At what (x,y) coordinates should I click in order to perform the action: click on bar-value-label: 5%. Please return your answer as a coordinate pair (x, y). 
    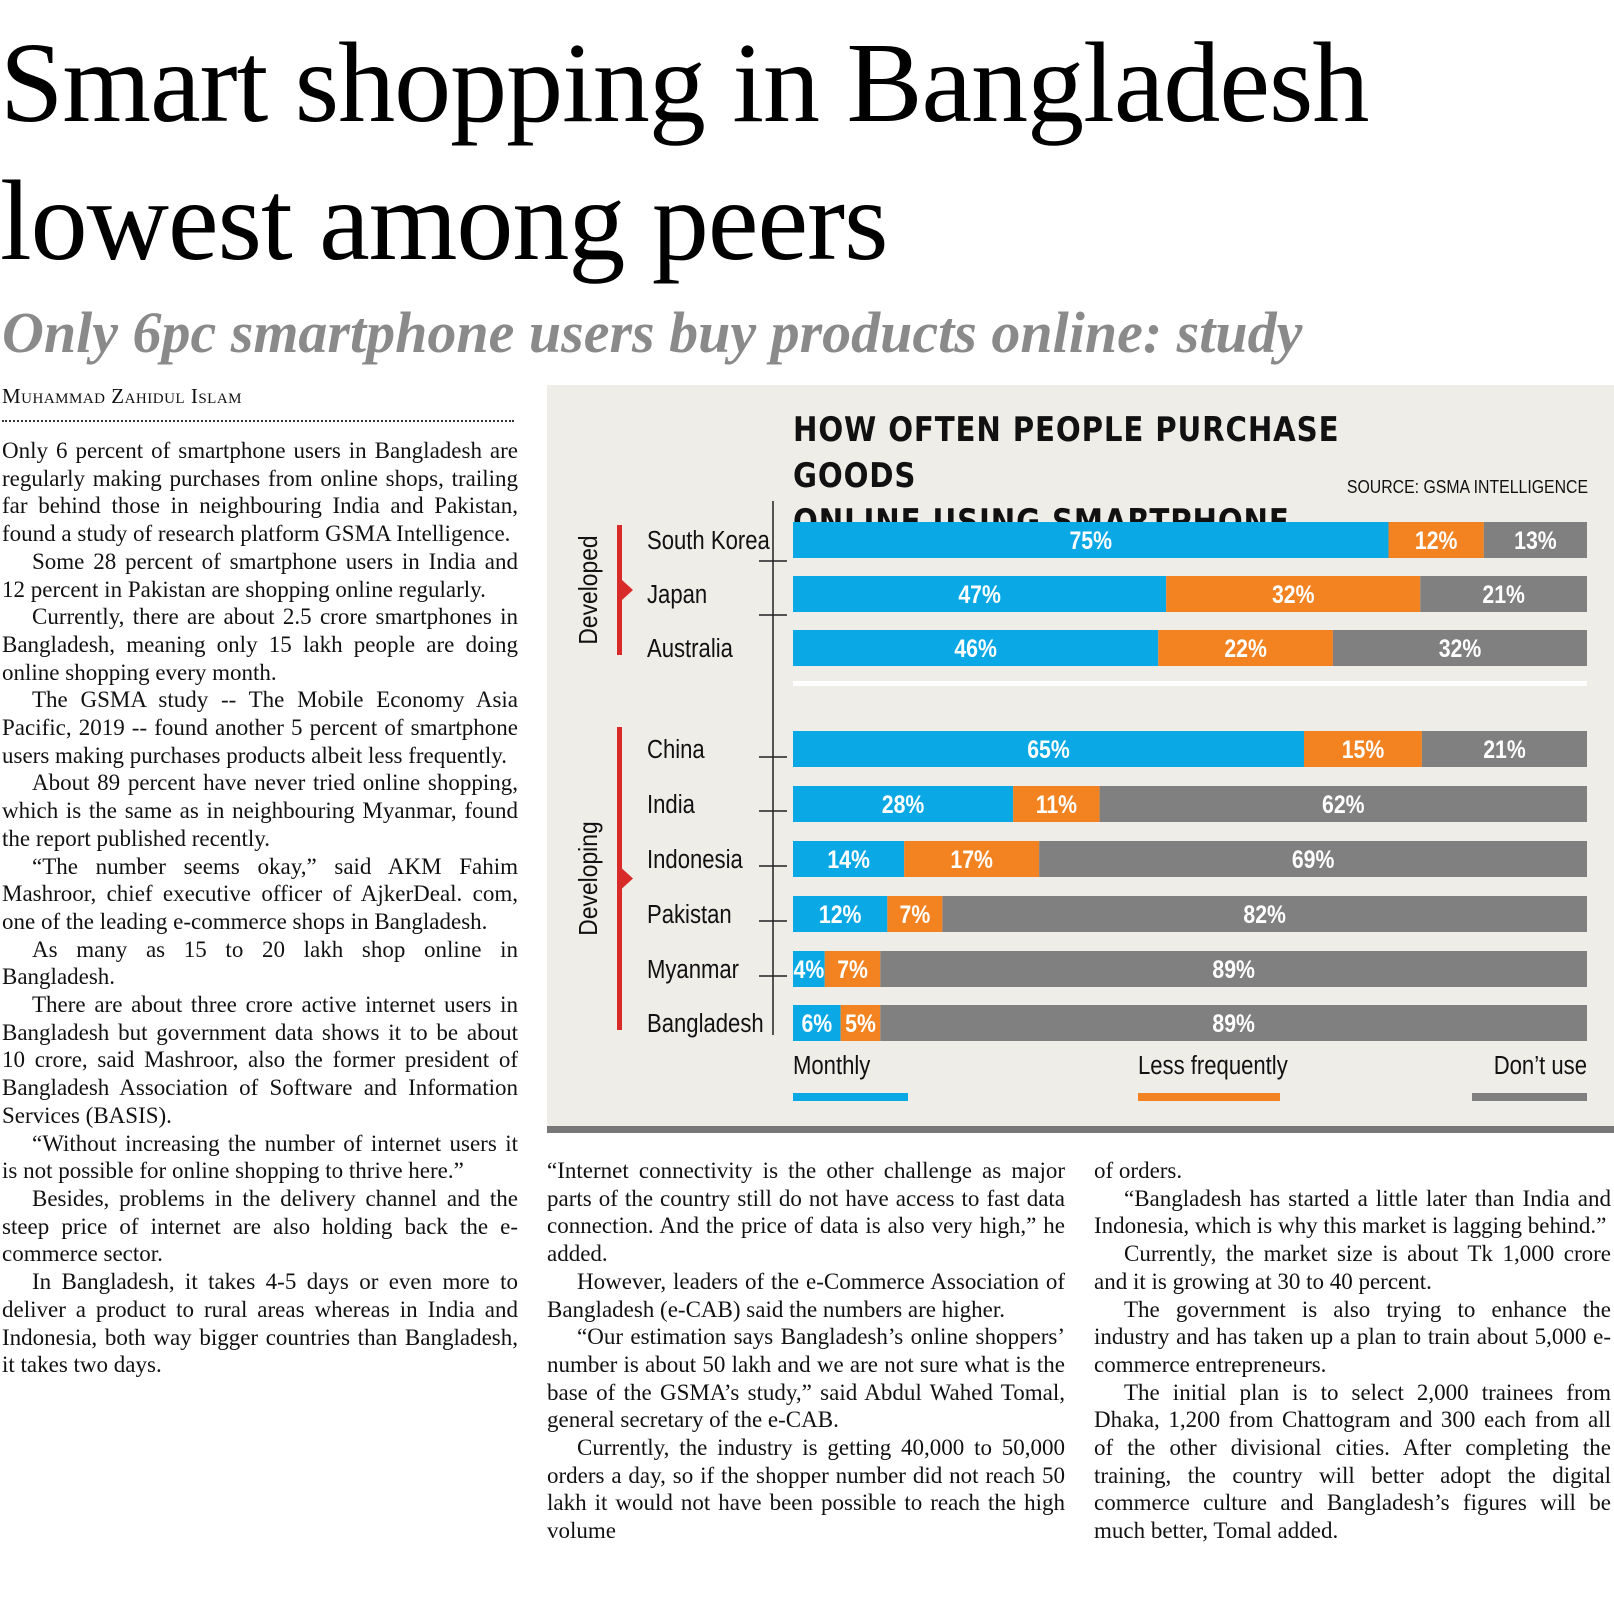
    Looking at the image, I should click on (860, 1023).